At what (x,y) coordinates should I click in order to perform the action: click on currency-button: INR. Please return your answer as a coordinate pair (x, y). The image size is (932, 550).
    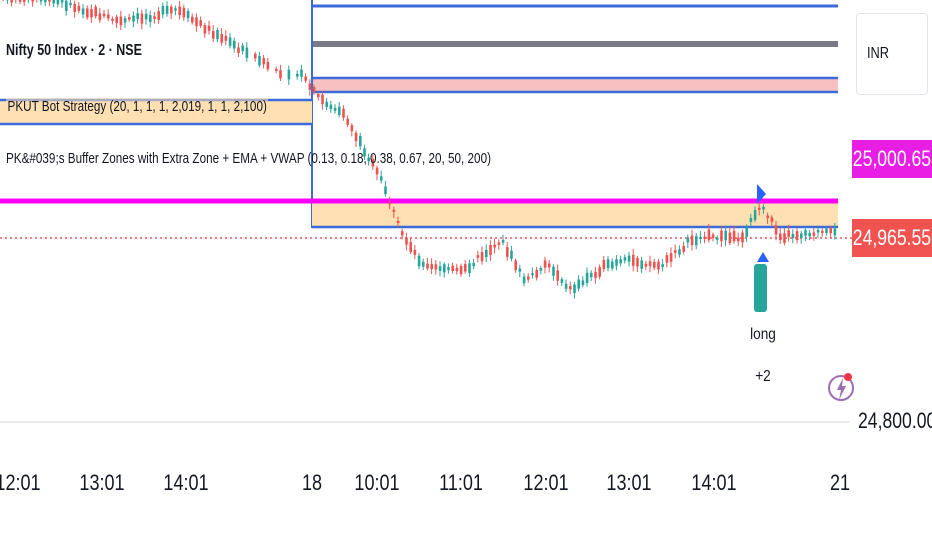
    Looking at the image, I should click on (892, 54).